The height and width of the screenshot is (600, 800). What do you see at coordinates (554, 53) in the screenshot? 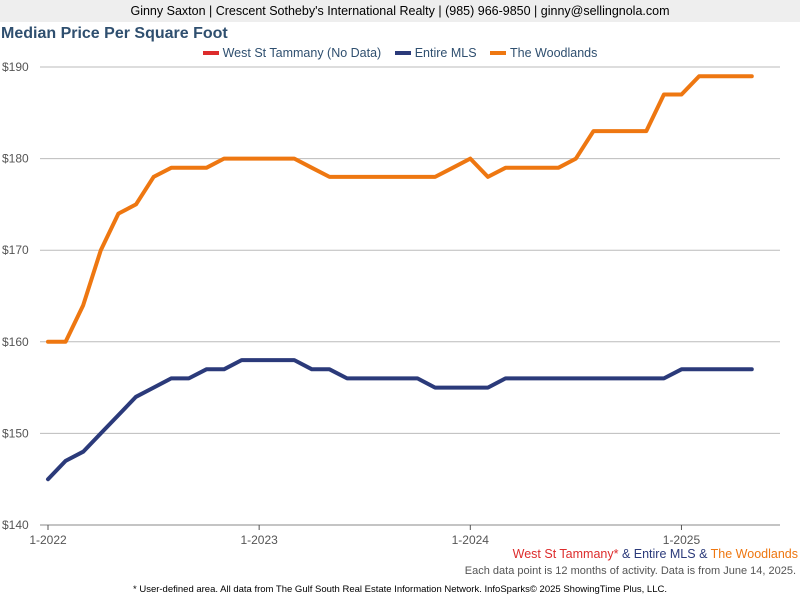
I see `legend-label-the-woodlands: The Woodlands` at bounding box center [554, 53].